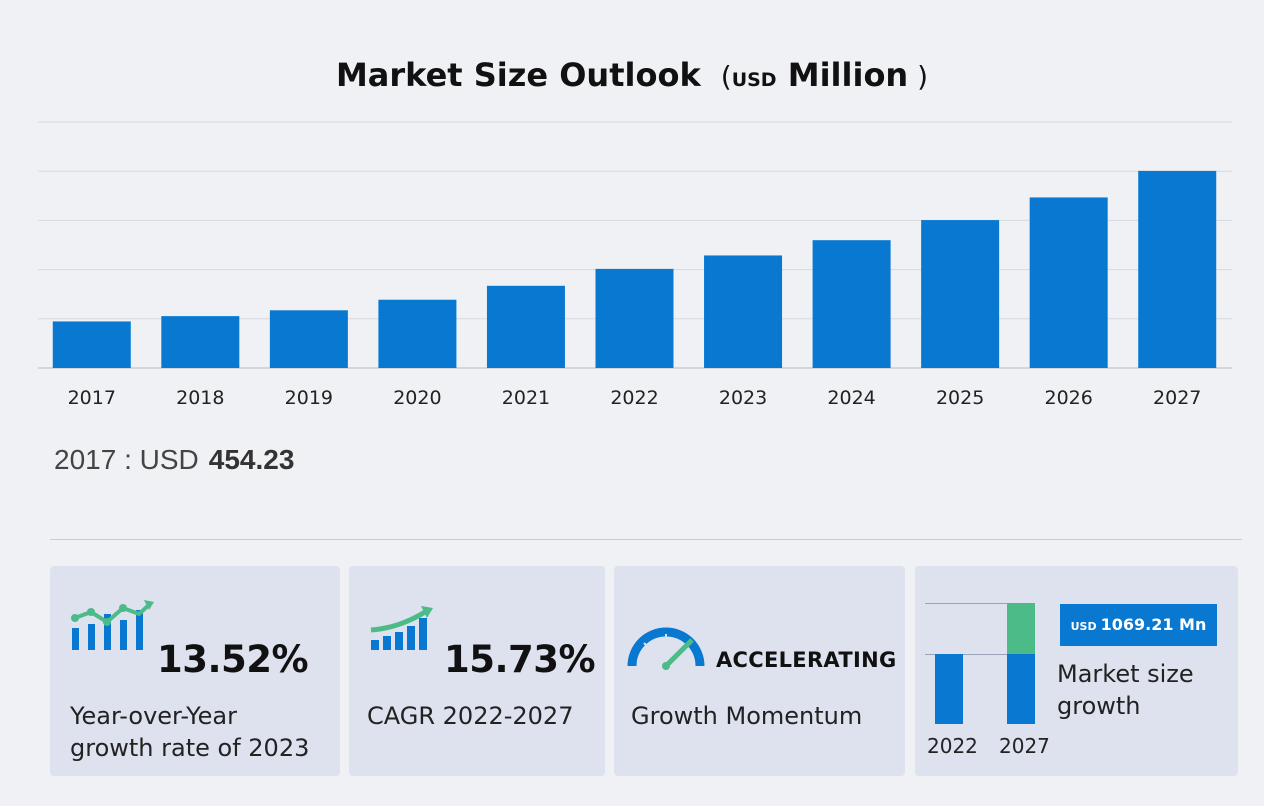 This screenshot has height=806, width=1264. I want to click on chart-title-scale: Million, so click(848, 75).